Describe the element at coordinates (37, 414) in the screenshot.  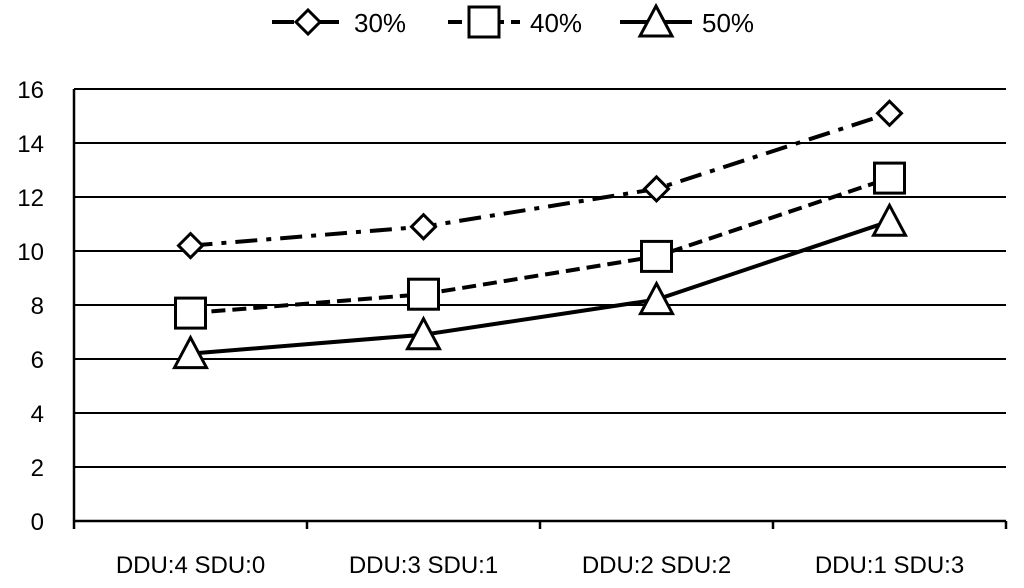
I see `y-tick-label: 4` at that location.